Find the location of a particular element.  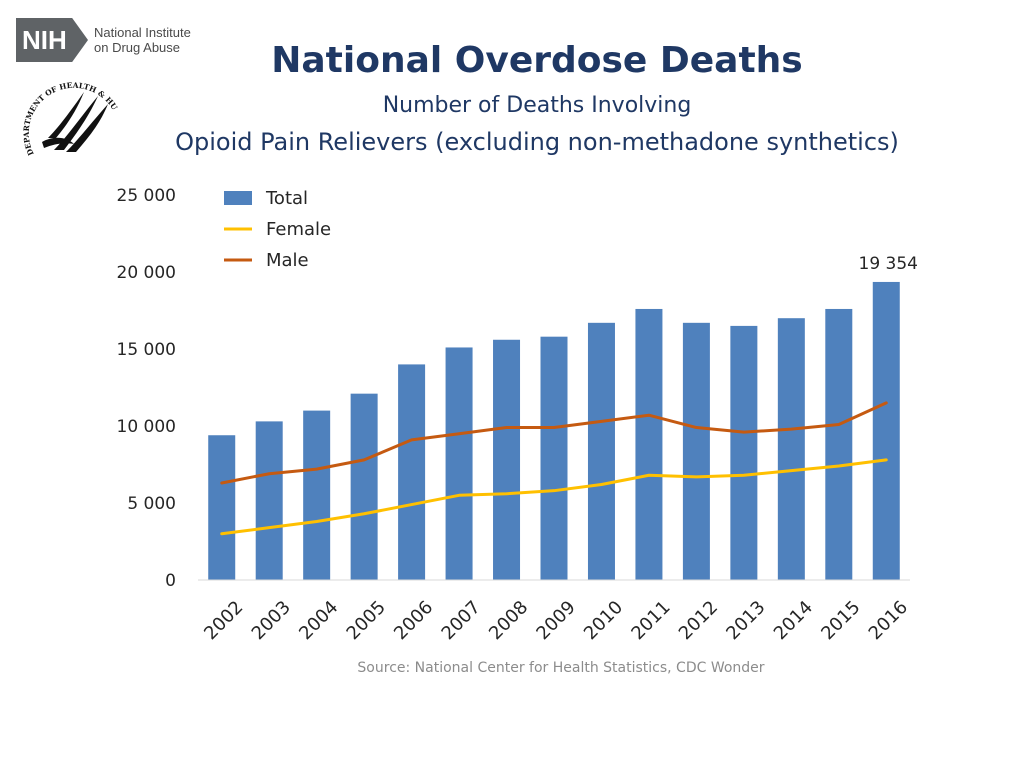

legend-label-female: Female is located at coordinates (298, 229).